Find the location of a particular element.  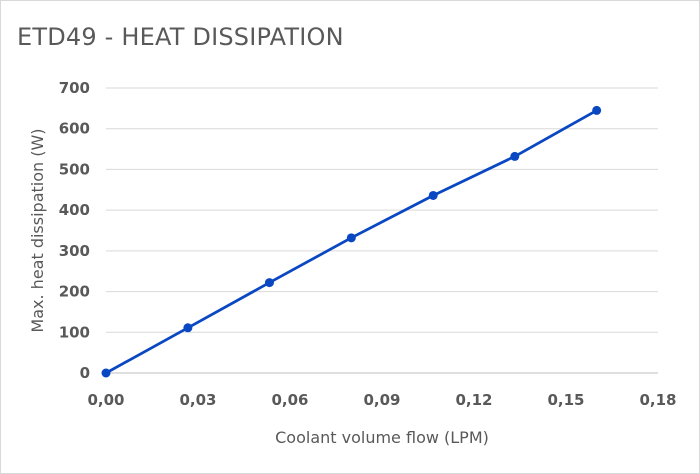

y-tick-label: 700 is located at coordinates (74, 88).